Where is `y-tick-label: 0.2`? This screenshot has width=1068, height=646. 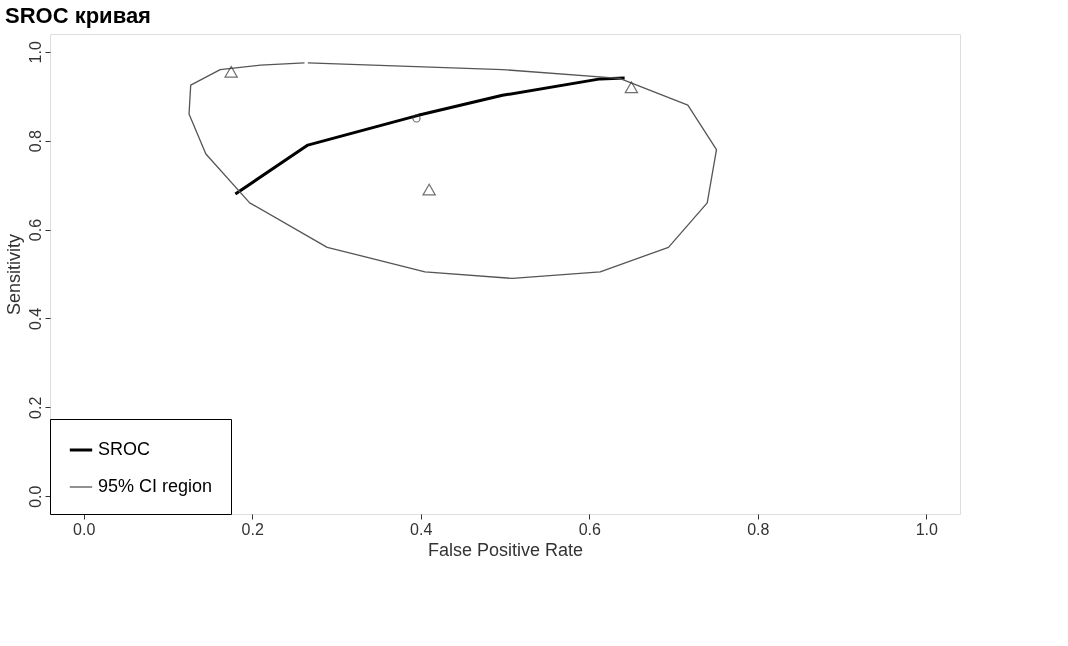 y-tick-label: 0.2 is located at coordinates (35, 407).